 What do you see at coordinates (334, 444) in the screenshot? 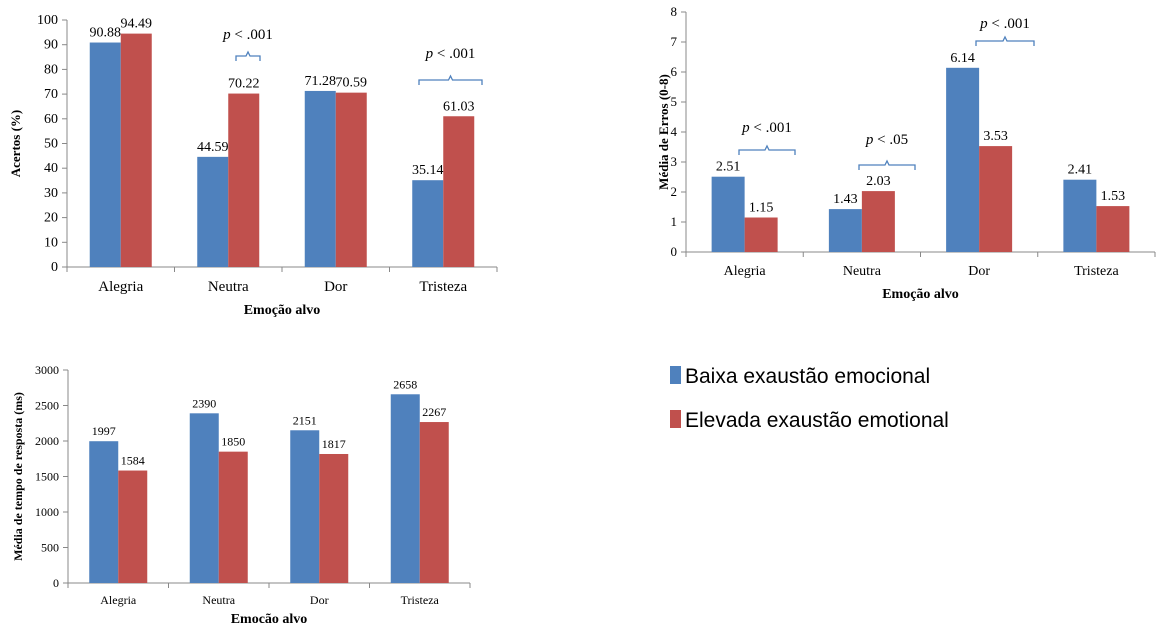
I see `data-label: 1817` at bounding box center [334, 444].